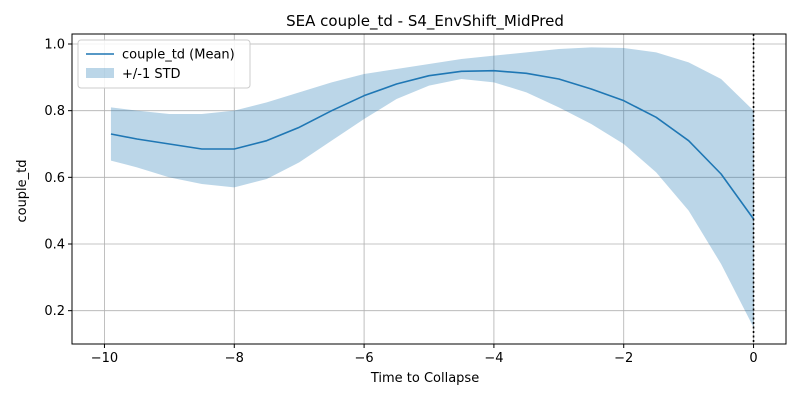 Image resolution: width=800 pixels, height=400 pixels. Describe the element at coordinates (54, 245) in the screenshot. I see `y-tick-label: 0.4` at that location.